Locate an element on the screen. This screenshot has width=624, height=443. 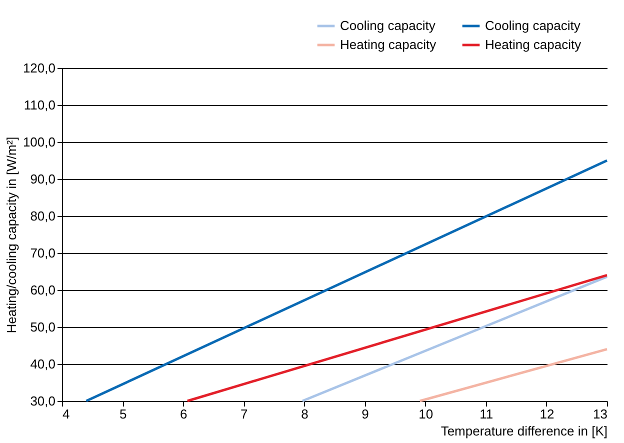
x-tick-label: 8 is located at coordinates (304, 414).